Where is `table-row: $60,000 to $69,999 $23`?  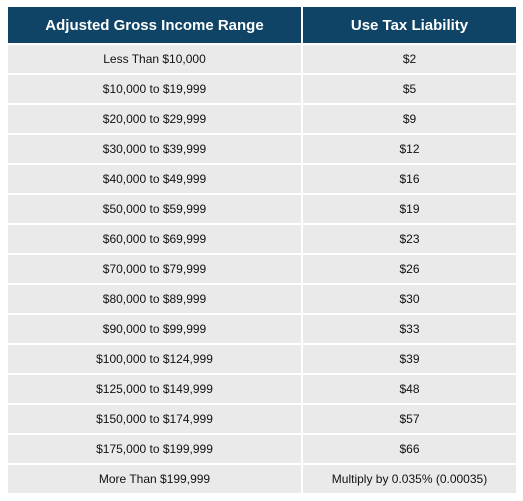 table-row: $60,000 to $69,999 $23 is located at coordinates (262, 239).